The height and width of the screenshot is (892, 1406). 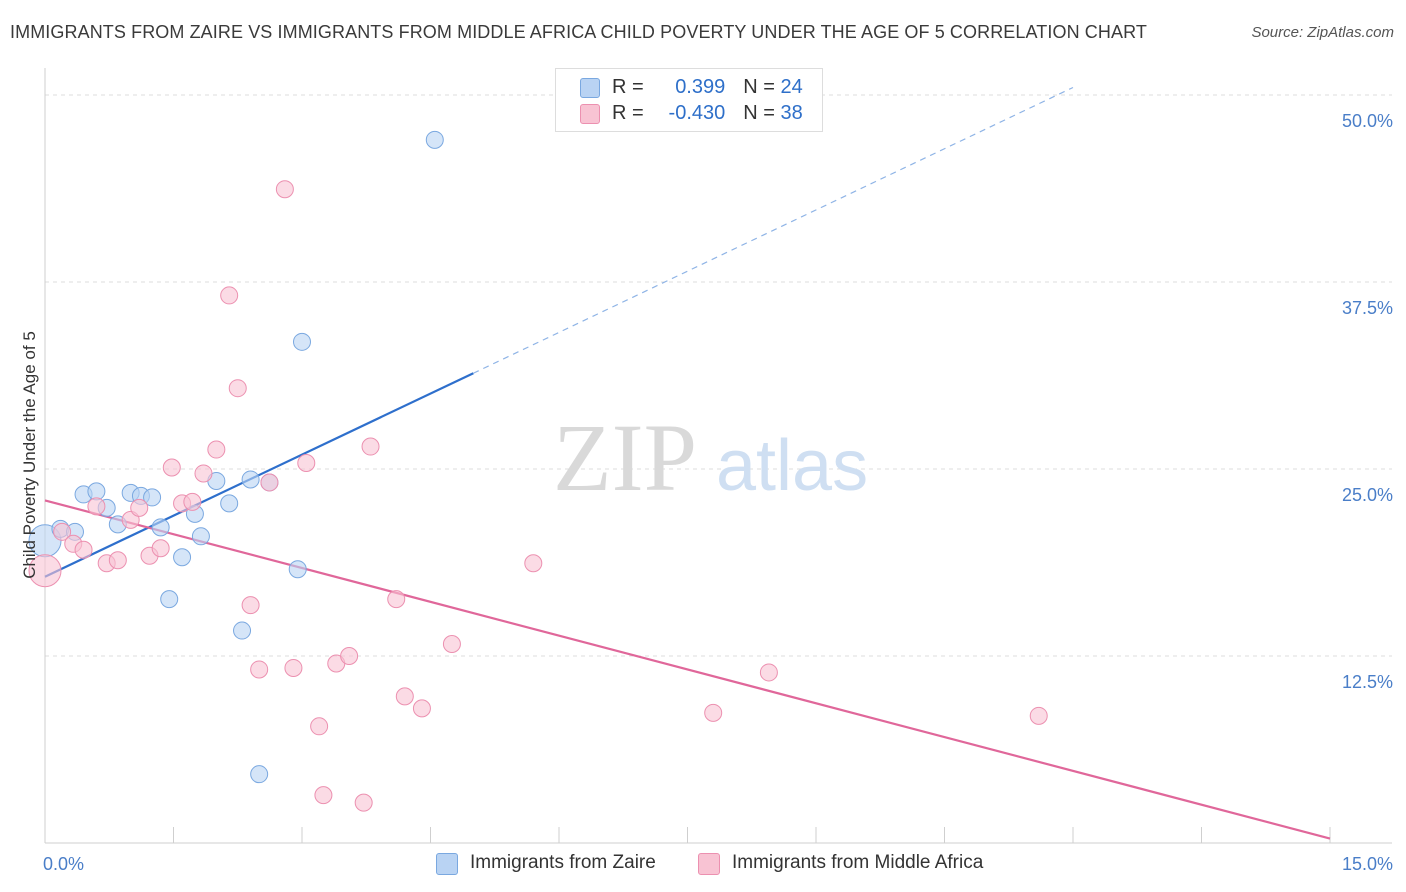 What do you see at coordinates (625, 457) in the screenshot?
I see `watermark-zip: ZIP` at bounding box center [625, 457].